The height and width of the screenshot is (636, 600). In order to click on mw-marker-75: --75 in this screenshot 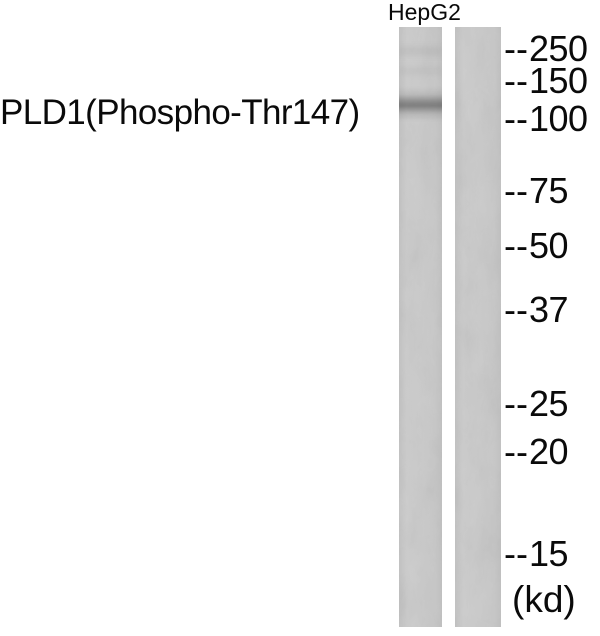, I will do `click(536, 190)`.